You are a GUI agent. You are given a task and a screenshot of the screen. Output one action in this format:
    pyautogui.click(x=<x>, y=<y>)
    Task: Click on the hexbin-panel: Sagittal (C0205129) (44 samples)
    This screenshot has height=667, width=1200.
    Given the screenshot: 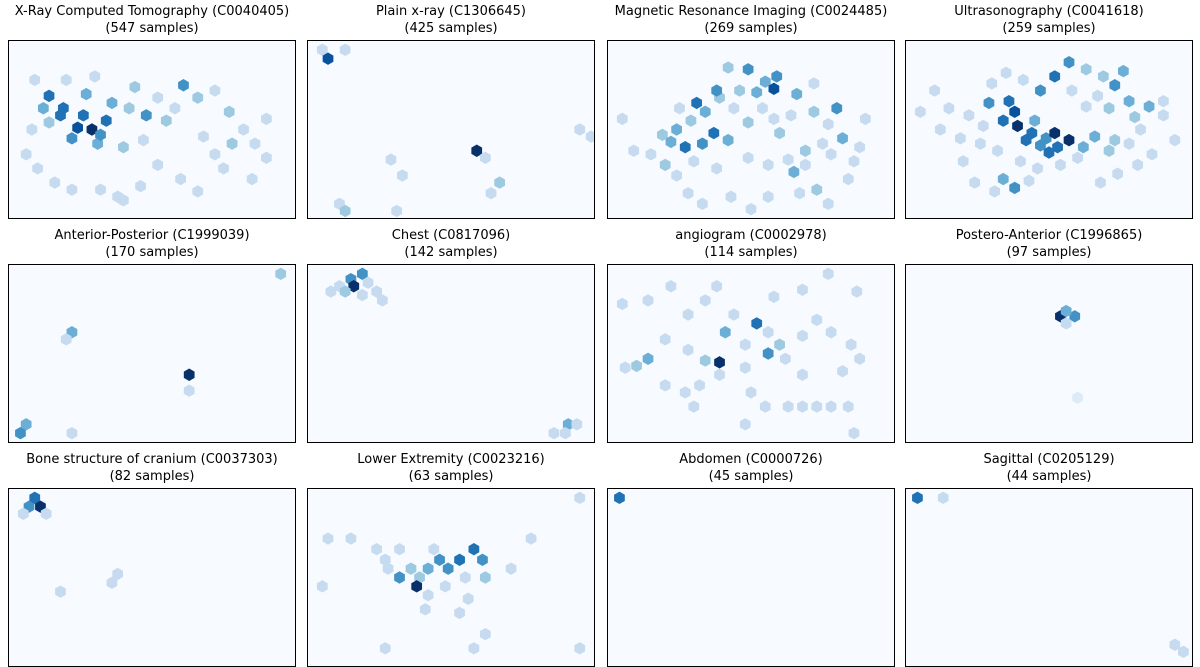 What is the action you would take?
    pyautogui.click(x=1049, y=557)
    